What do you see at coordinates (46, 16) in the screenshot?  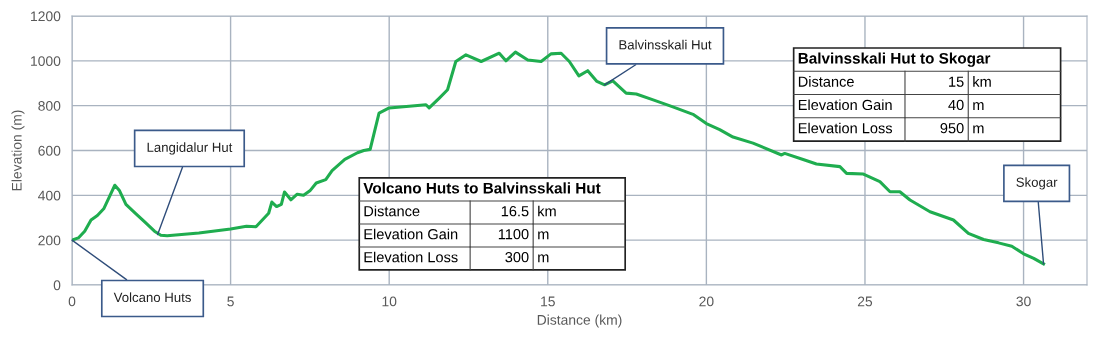 I see `y-tick-label: 1200` at bounding box center [46, 16].